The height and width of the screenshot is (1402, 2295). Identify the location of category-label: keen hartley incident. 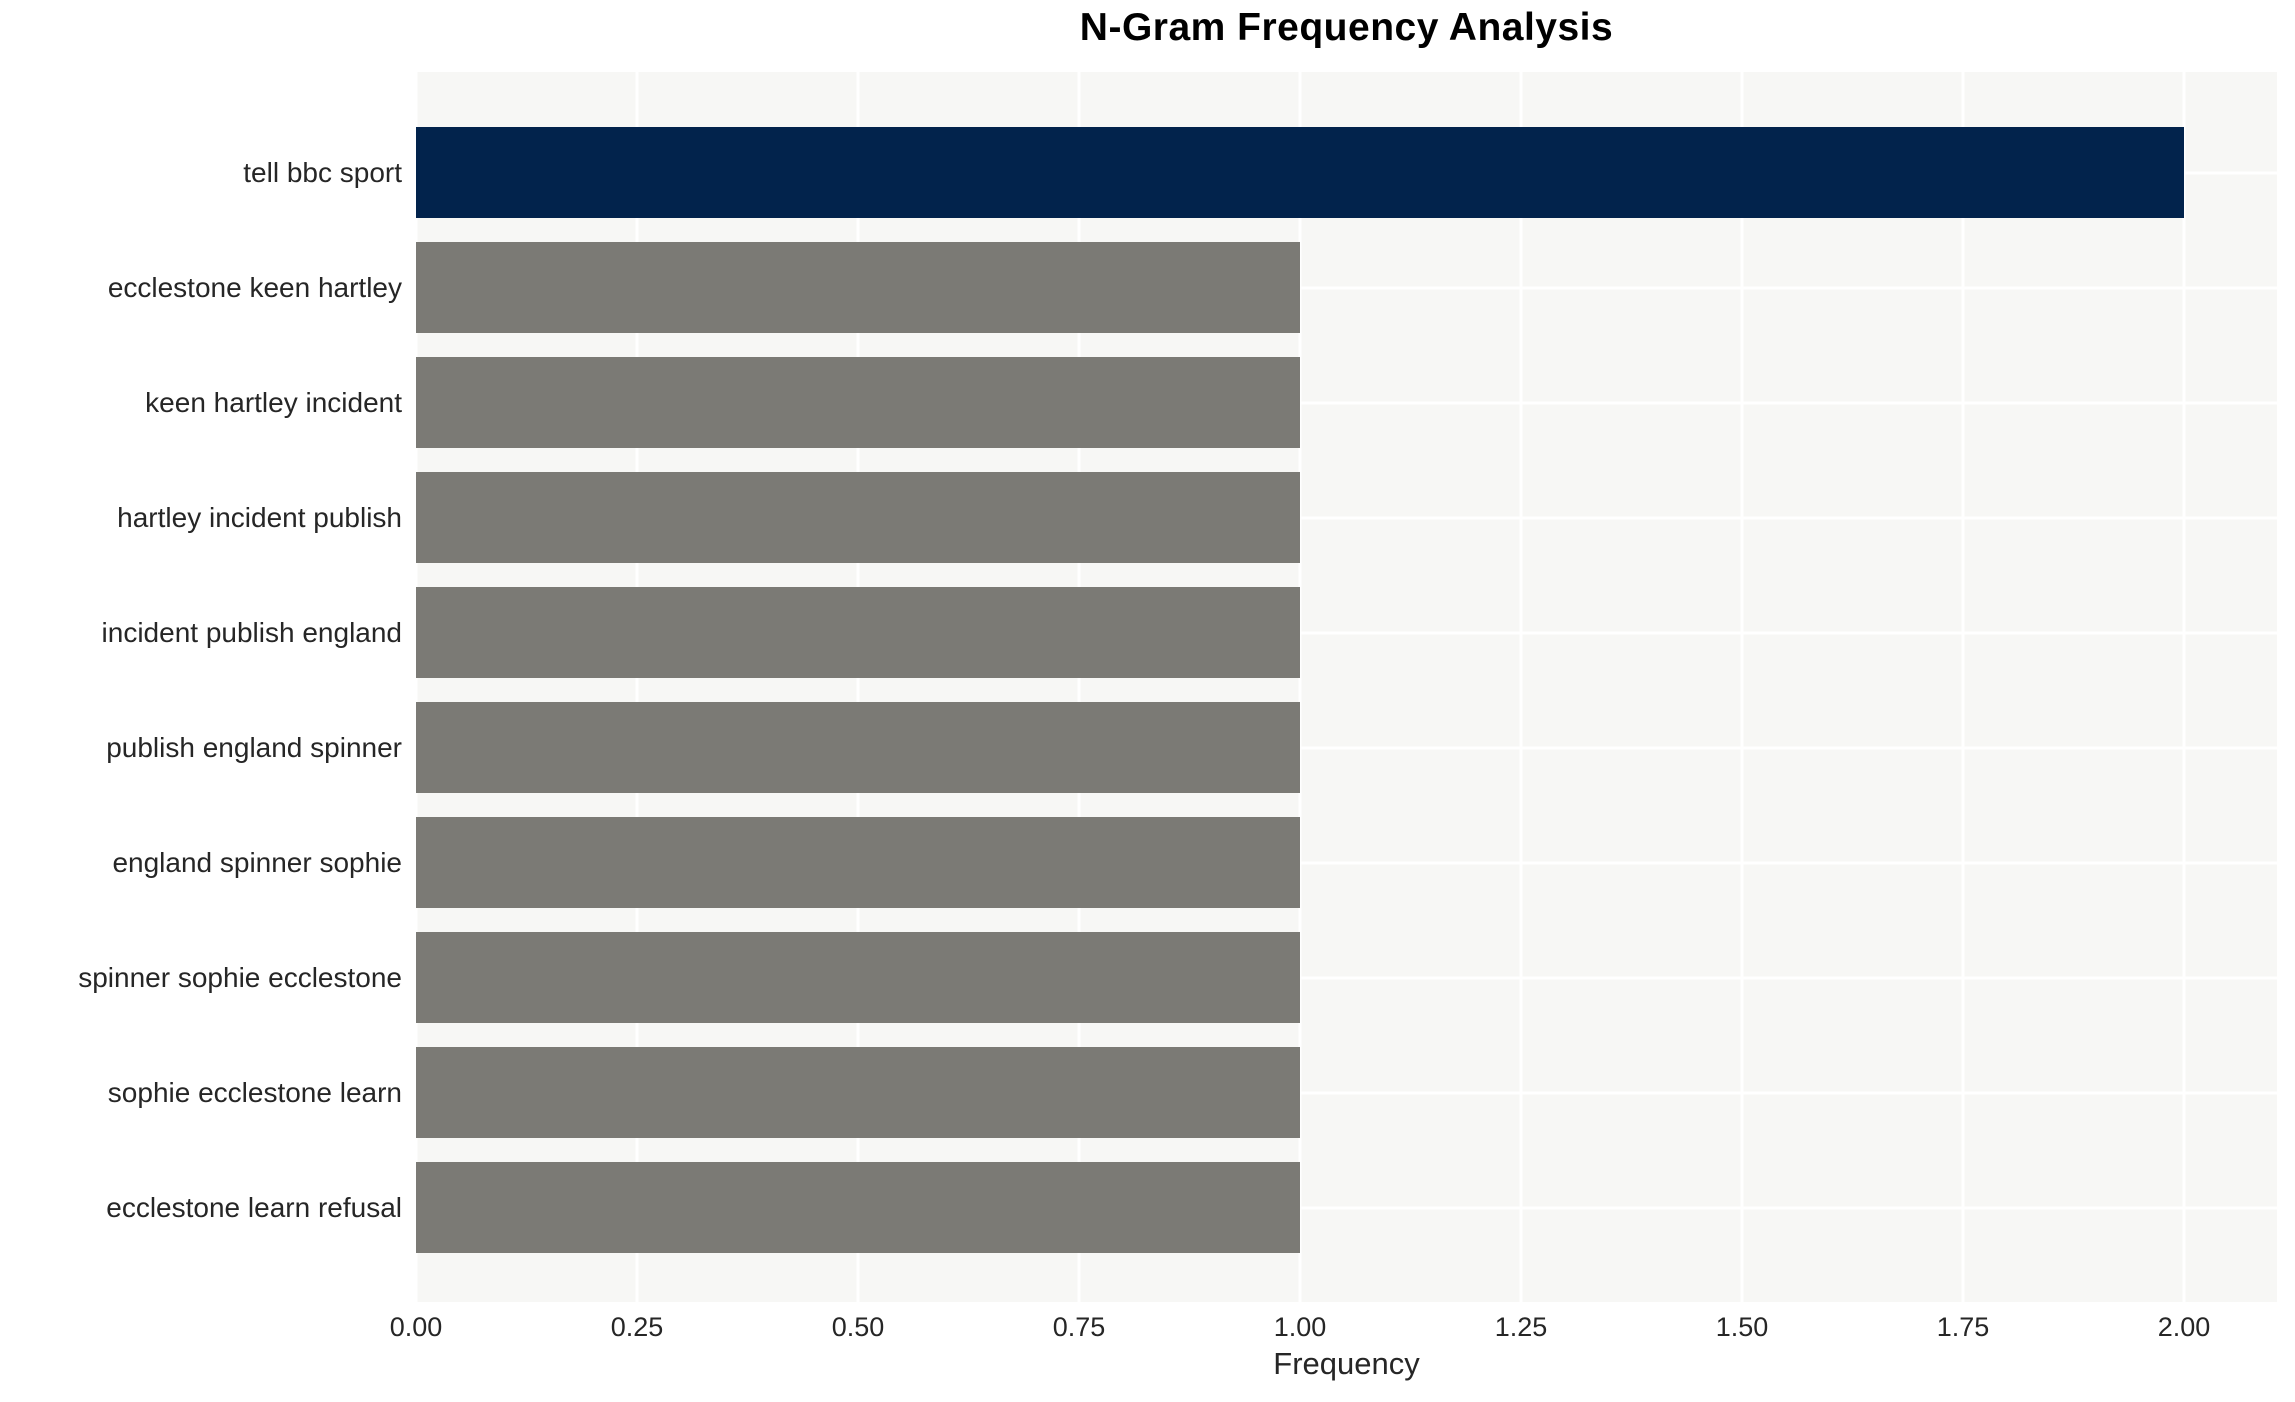
(273, 402).